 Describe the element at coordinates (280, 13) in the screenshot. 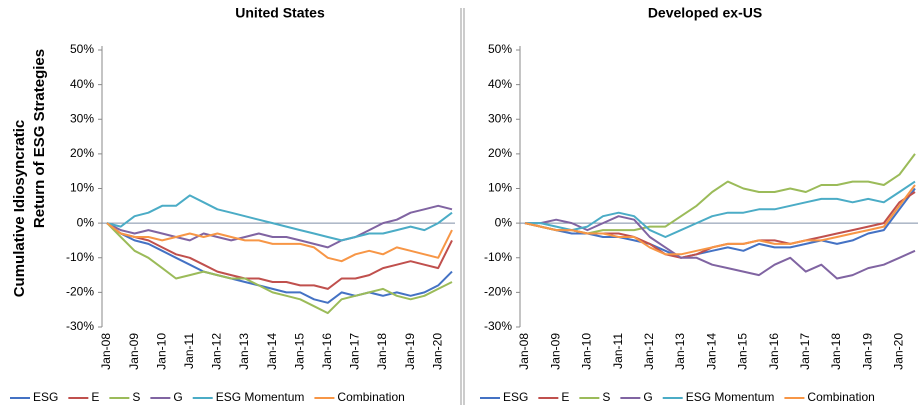

I see `chart-title: United States` at that location.